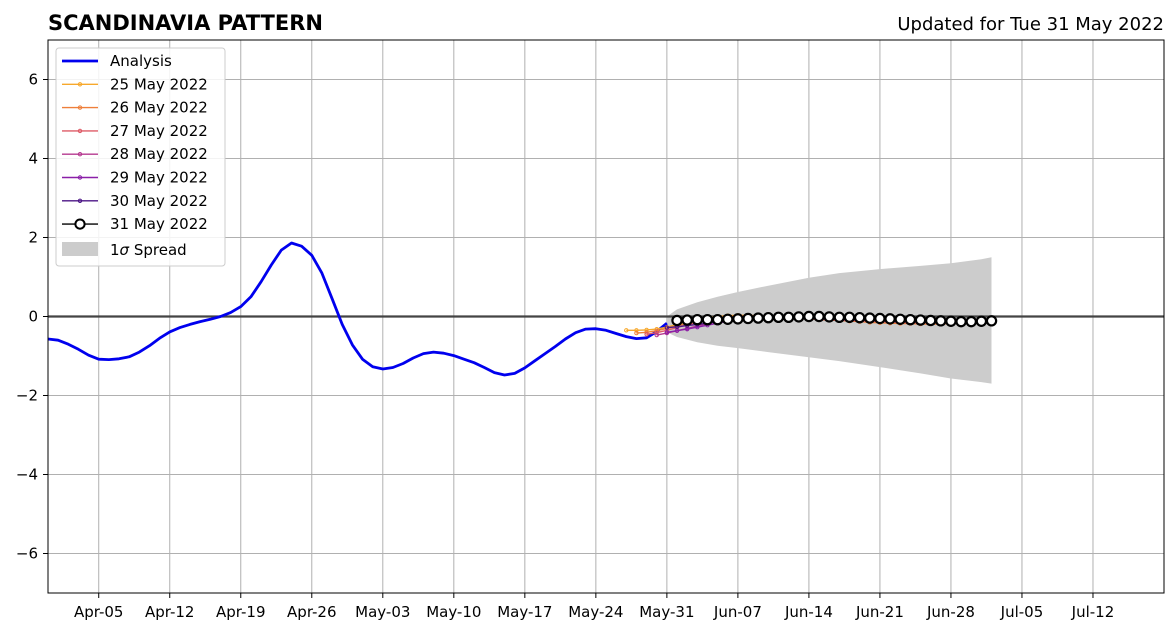 This screenshot has height=633, width=1176. Describe the element at coordinates (33, 80) in the screenshot. I see `y-tick-label: 6` at that location.